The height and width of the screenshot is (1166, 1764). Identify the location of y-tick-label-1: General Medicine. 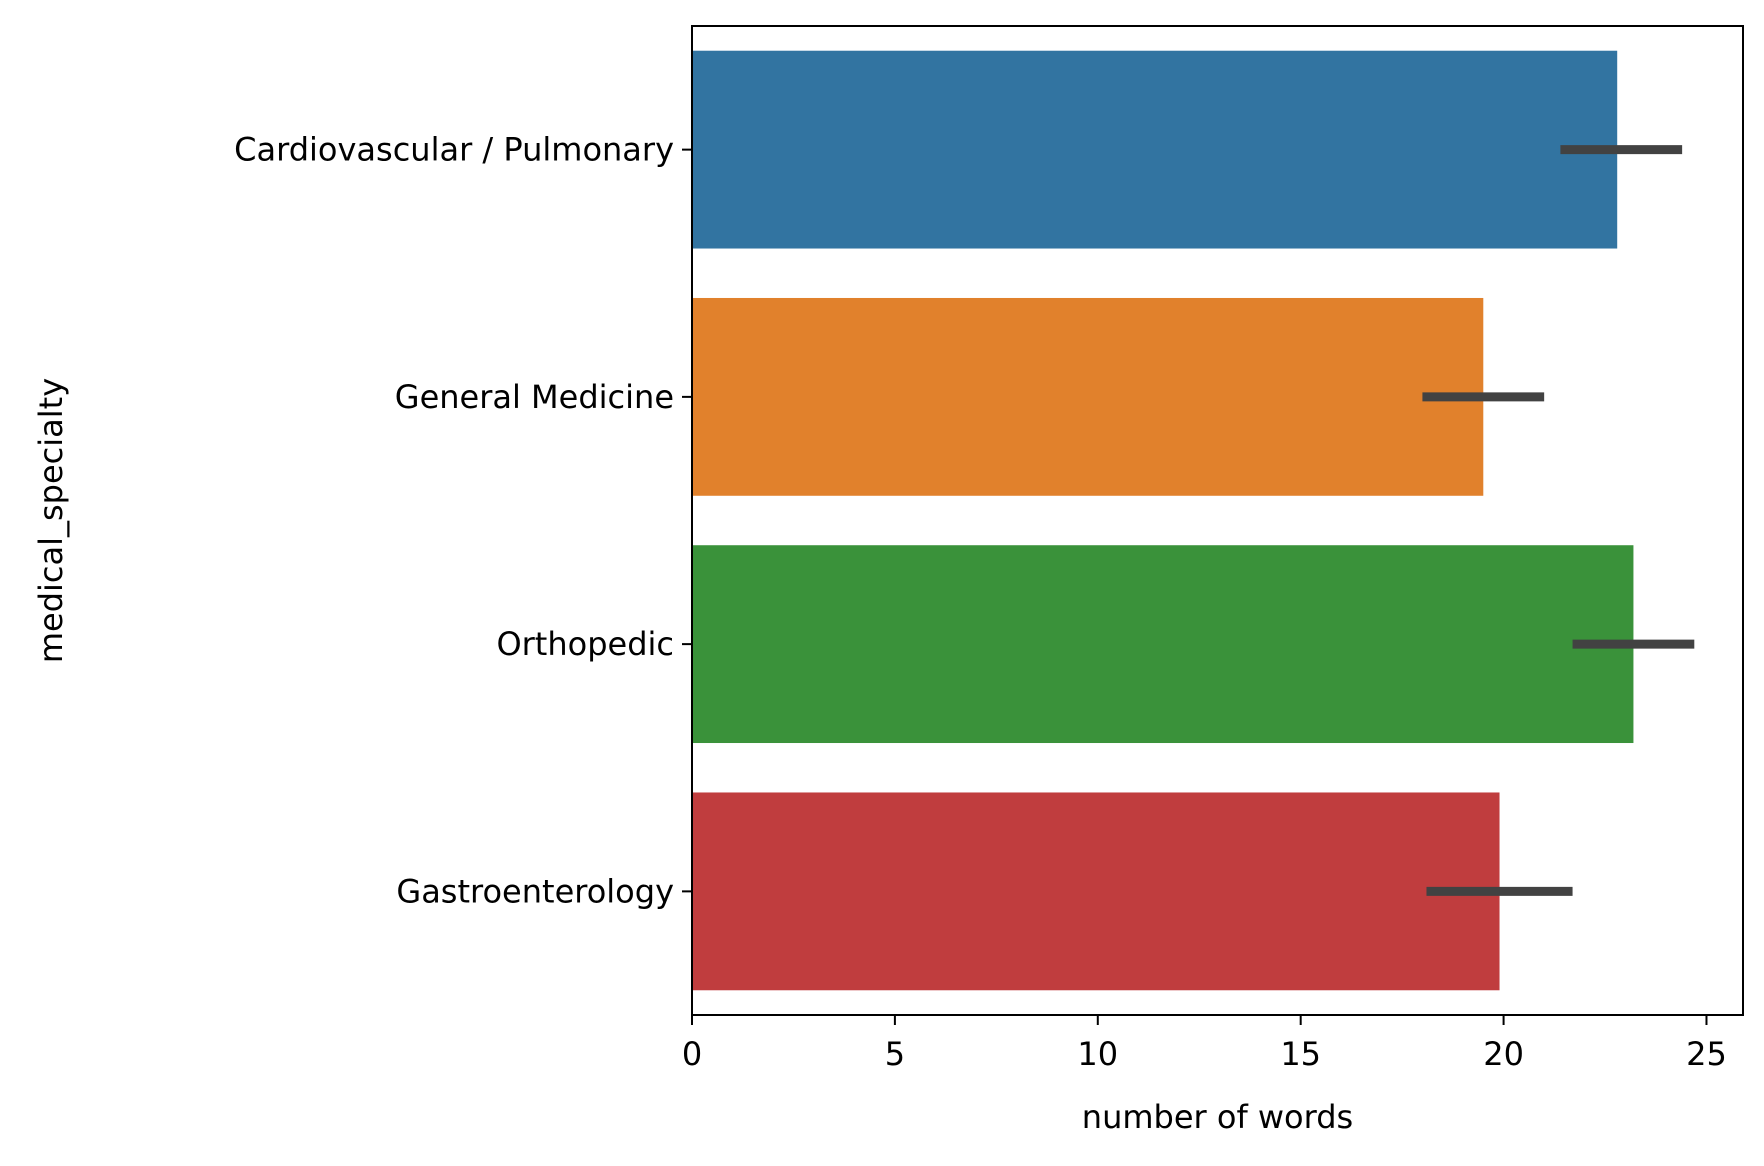
(534, 397).